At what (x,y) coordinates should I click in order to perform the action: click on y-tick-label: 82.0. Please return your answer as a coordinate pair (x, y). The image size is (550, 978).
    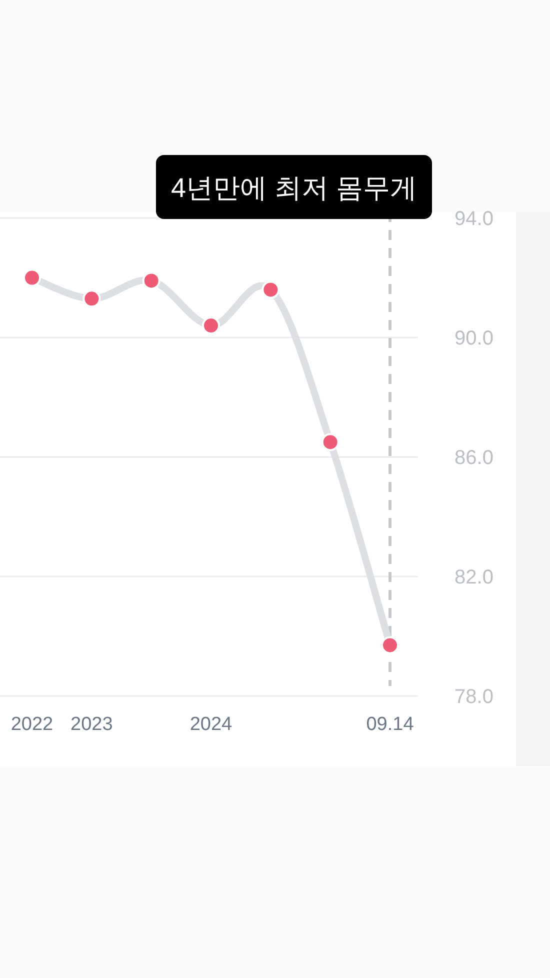
    Looking at the image, I should click on (474, 577).